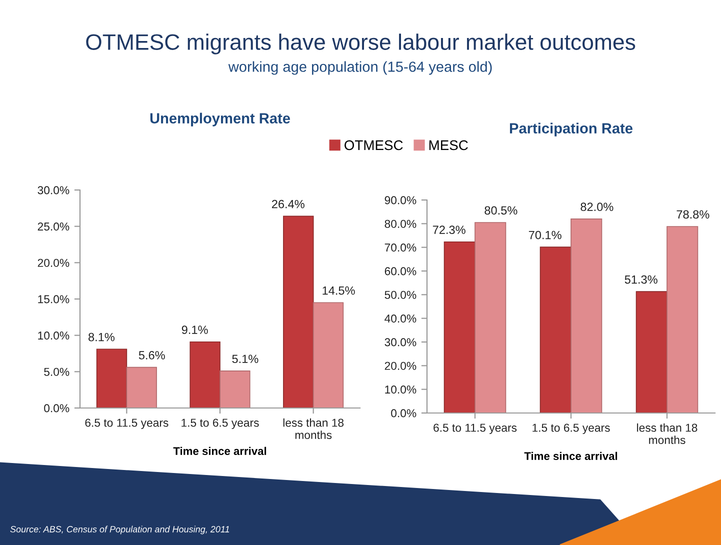 The height and width of the screenshot is (545, 721). I want to click on text: working age population (15-64 years old), so click(360, 68).